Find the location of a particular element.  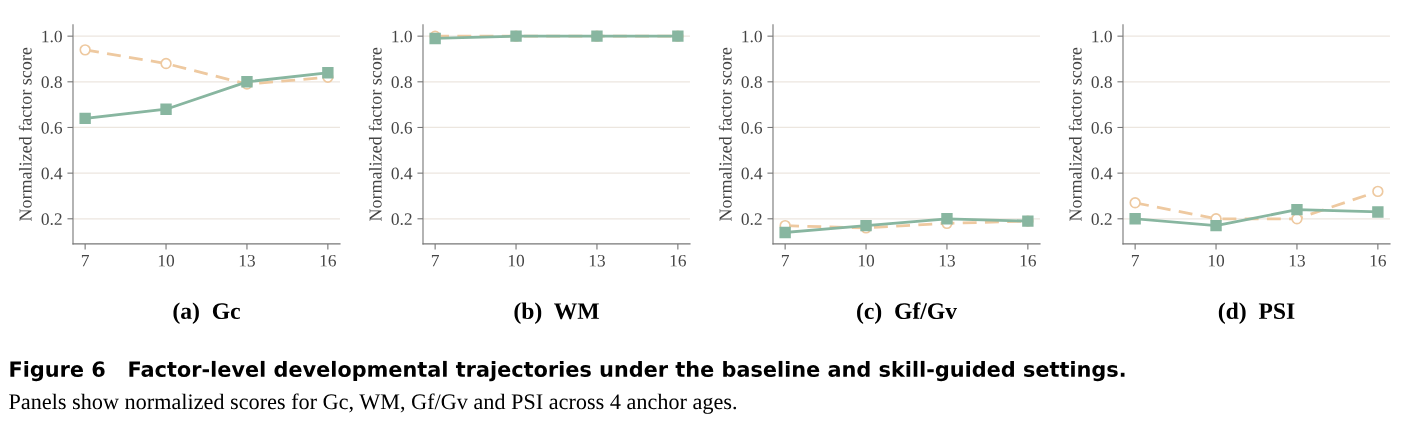

caption: Figure 6 Factor-level developmental trajectories under the baseline and skill-guided settings. is located at coordinates (567, 371).